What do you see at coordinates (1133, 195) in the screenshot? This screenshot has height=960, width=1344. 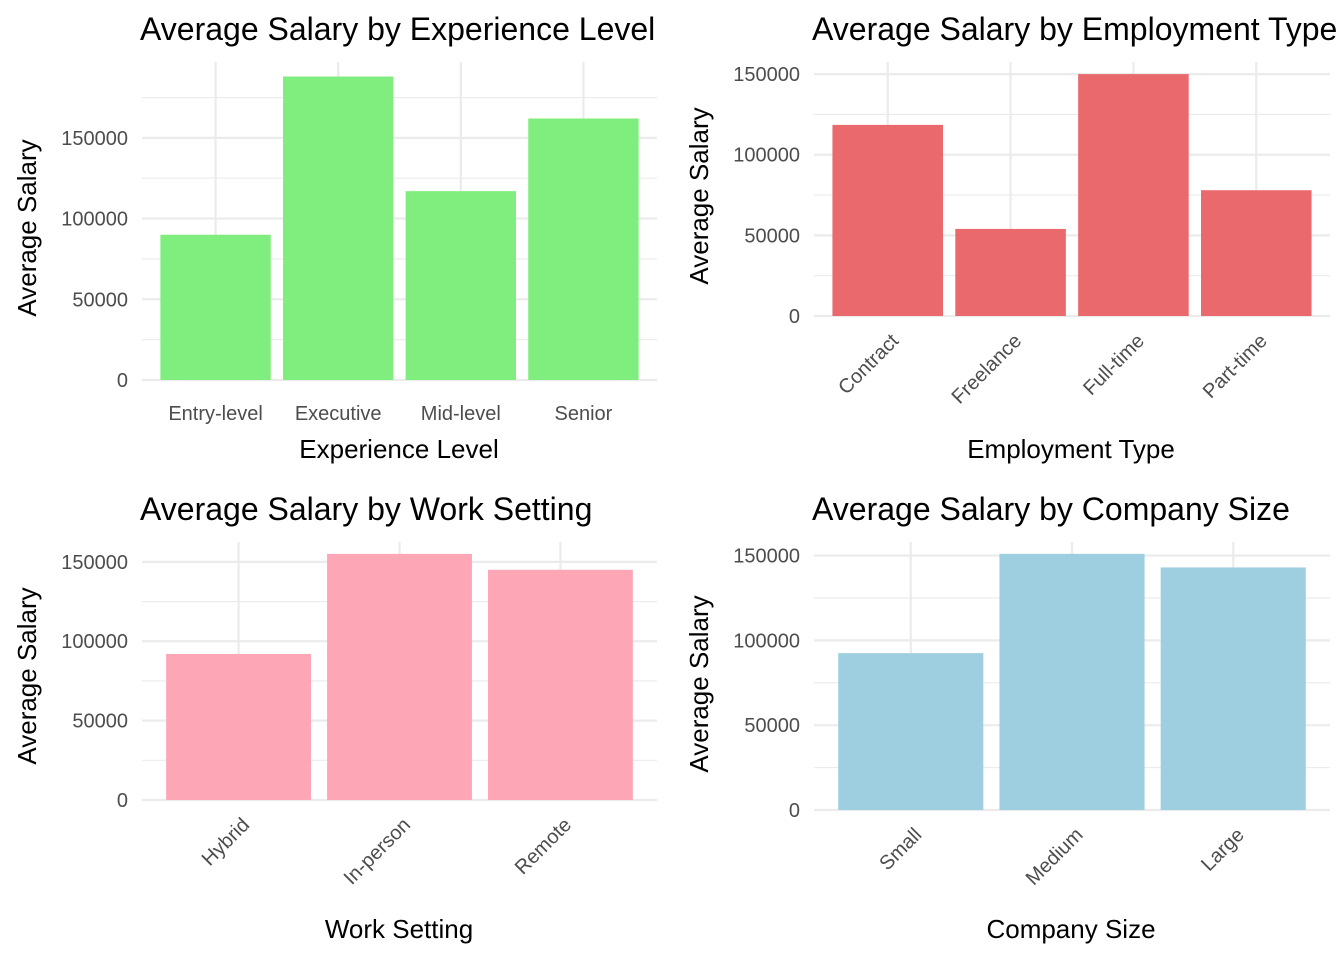 I see `panel-2-bar-full-time` at bounding box center [1133, 195].